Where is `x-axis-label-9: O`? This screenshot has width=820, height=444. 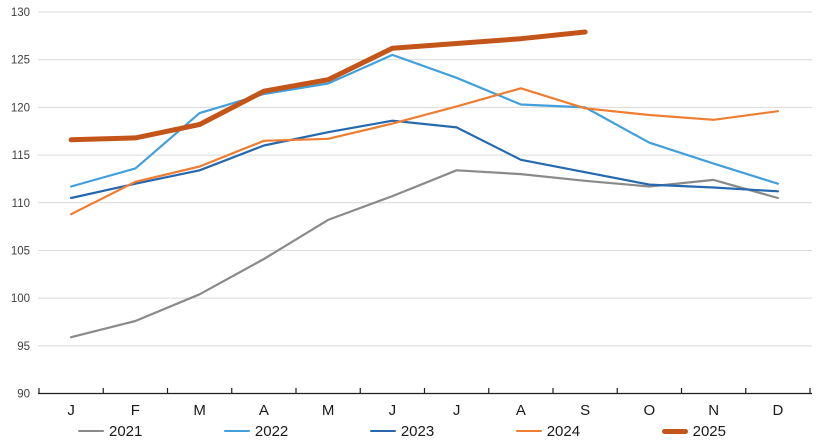 x-axis-label-9: O is located at coordinates (650, 410).